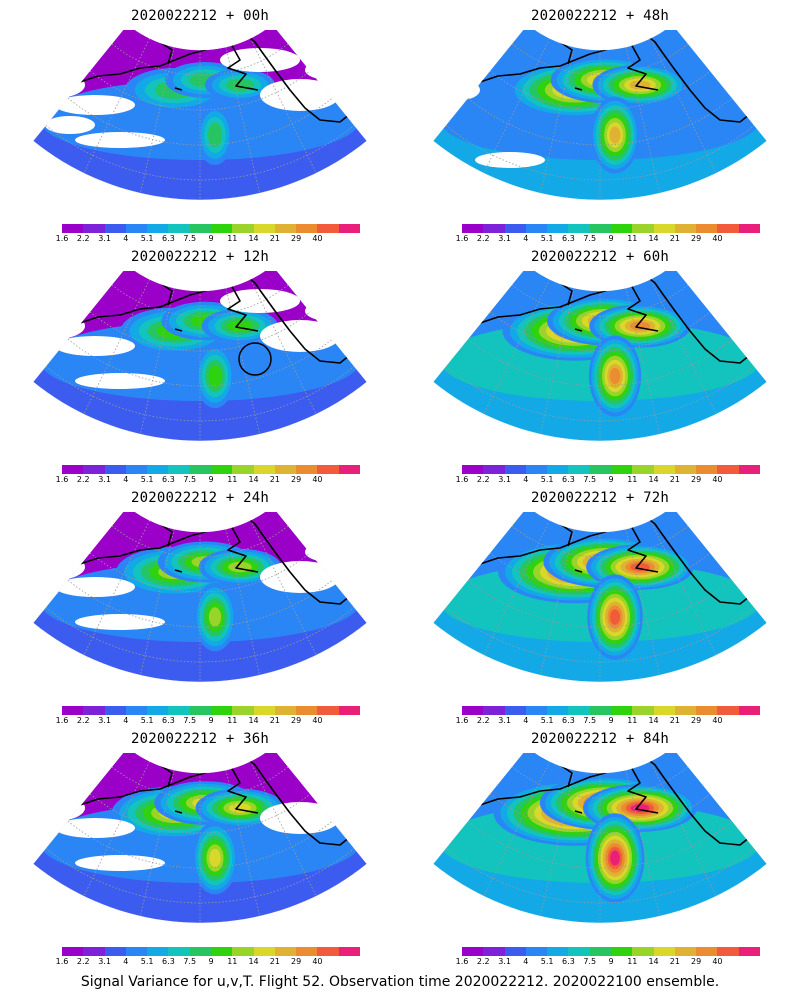 The width and height of the screenshot is (800, 1000). I want to click on panel-title: 2020022212 + 48h, so click(600, 16).